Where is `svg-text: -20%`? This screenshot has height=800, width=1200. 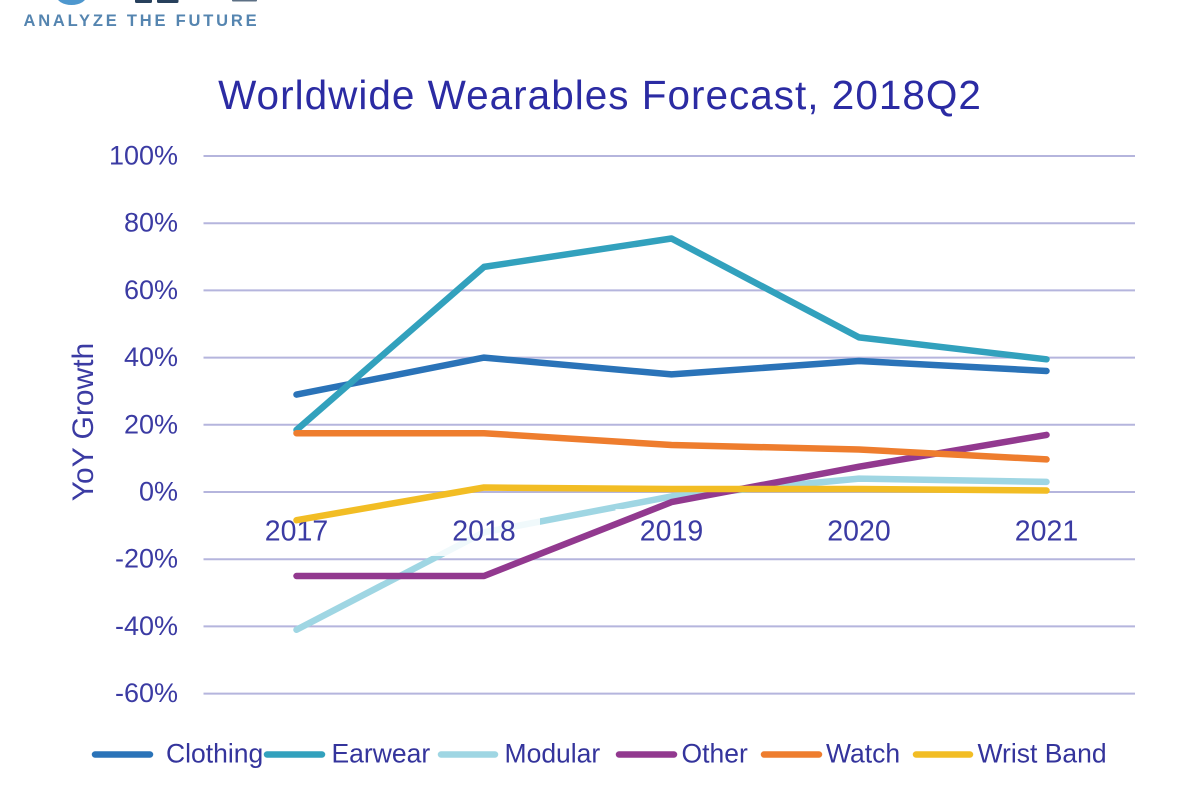 svg-text: -20% is located at coordinates (146, 559).